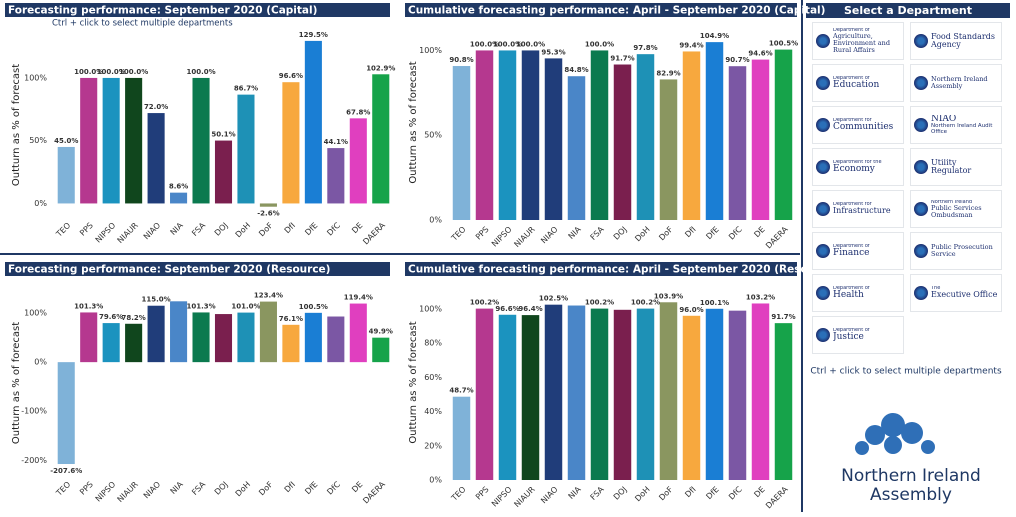  I want to click on department-name: Public Prosecution Service, so click(962, 251).